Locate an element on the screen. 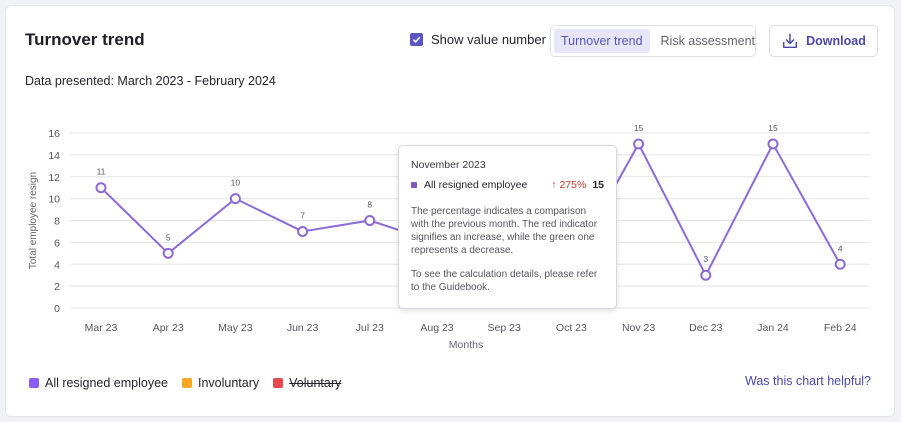 The image size is (901, 422). download-label: Download is located at coordinates (836, 41).